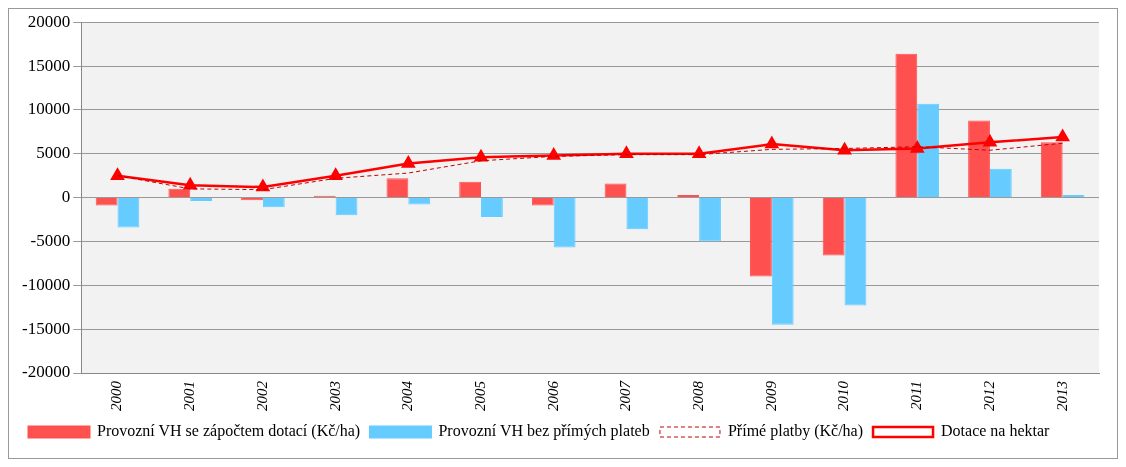  What do you see at coordinates (544, 431) in the screenshot?
I see `legend-label: Provozní VH bez přímých plateb` at bounding box center [544, 431].